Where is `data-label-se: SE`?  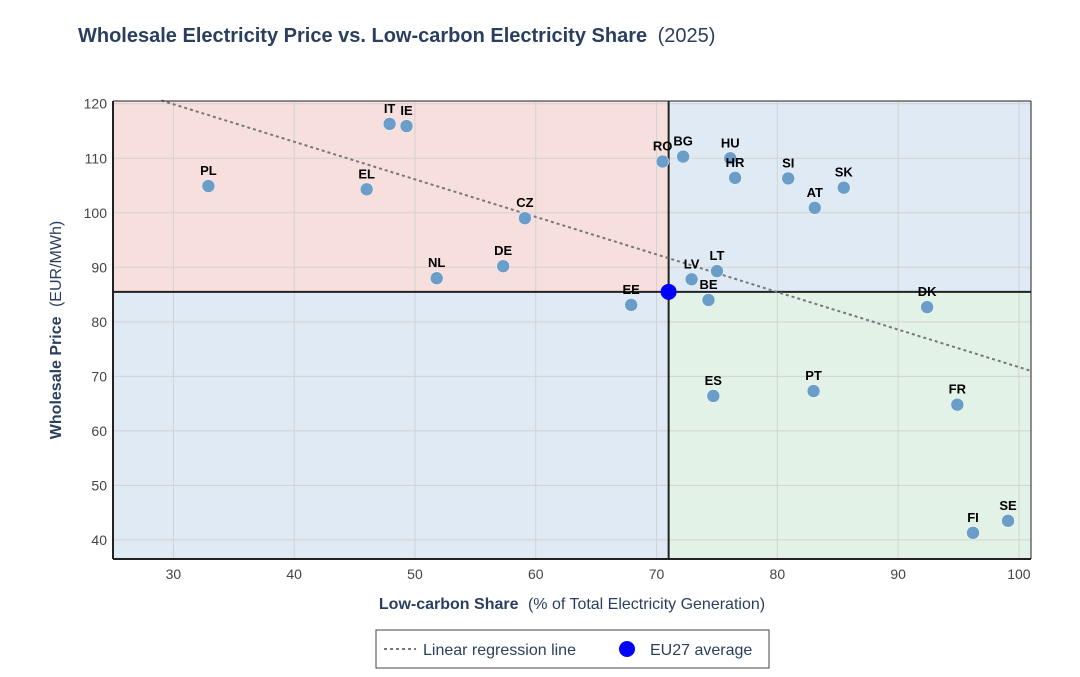 data-label-se: SE is located at coordinates (1008, 505).